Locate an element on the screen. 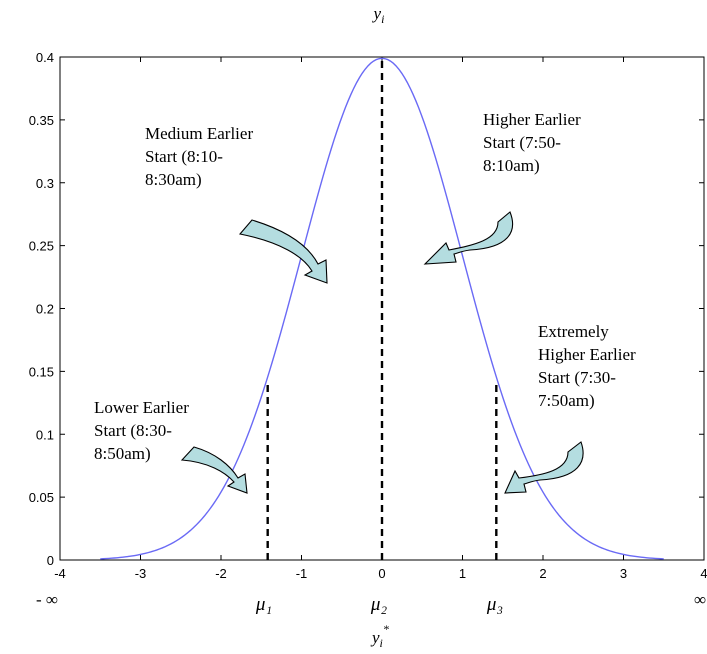 The width and height of the screenshot is (707, 654). y-tick-label: 0.2 is located at coordinates (45, 309).